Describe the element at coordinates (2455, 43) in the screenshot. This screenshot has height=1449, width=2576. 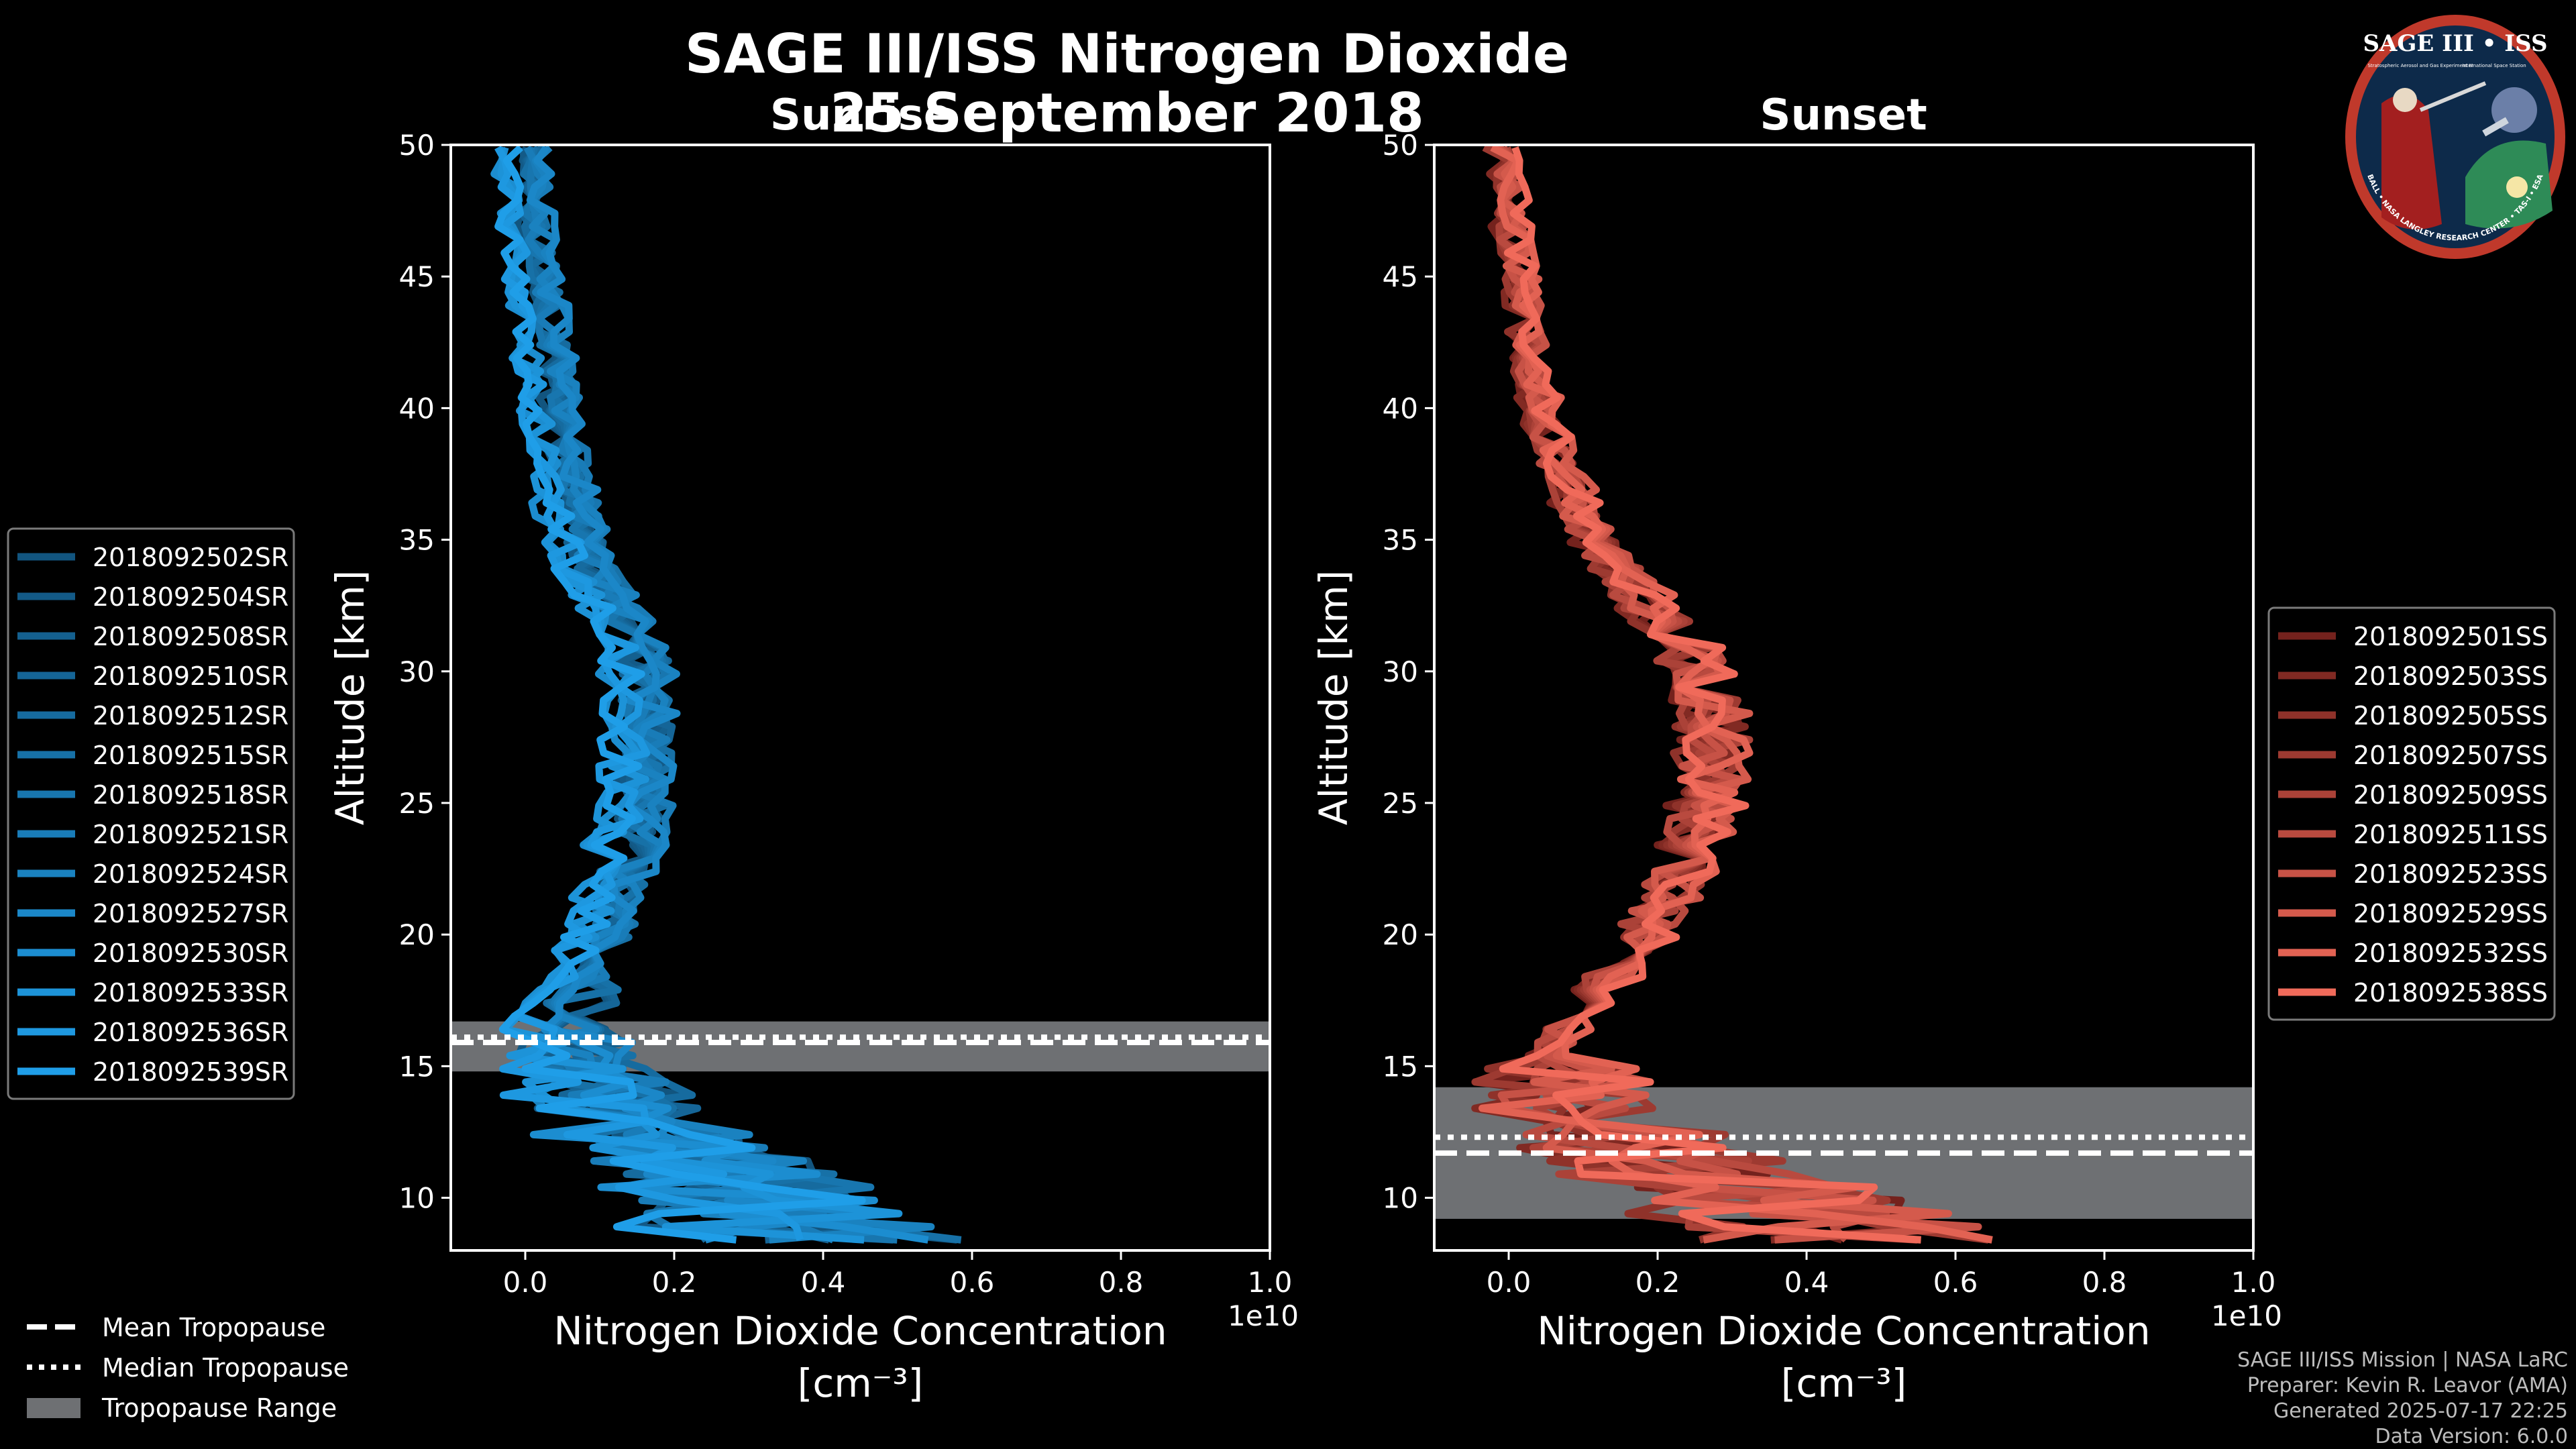
I see `logo-name: SAGE III • ISS` at that location.